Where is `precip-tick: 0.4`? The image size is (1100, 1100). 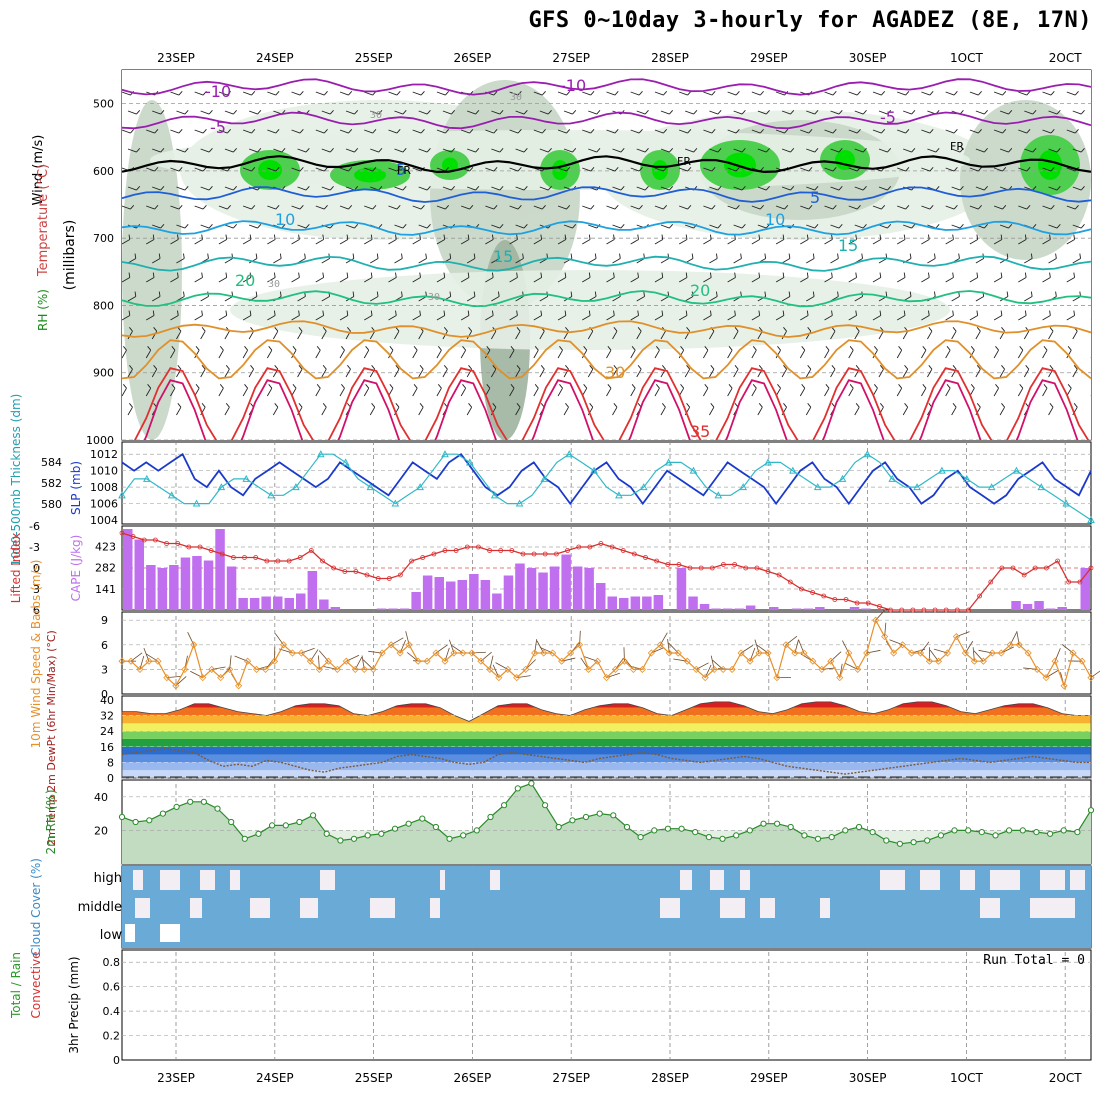 precip-tick: 0.4 is located at coordinates (112, 1011).